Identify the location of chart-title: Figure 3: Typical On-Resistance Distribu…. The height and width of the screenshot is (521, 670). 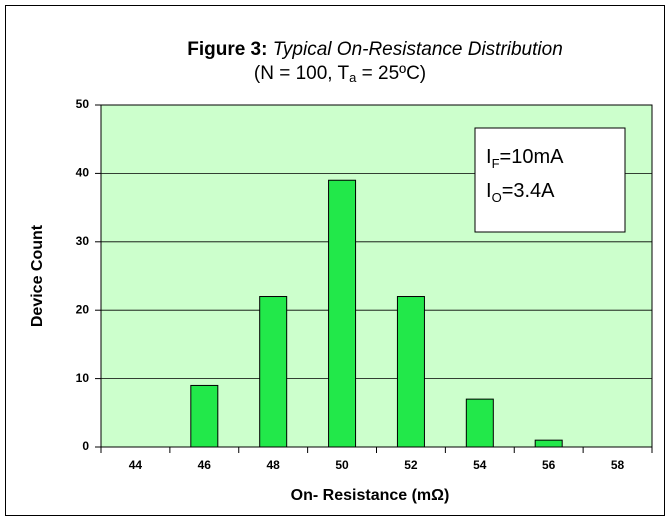
(375, 49).